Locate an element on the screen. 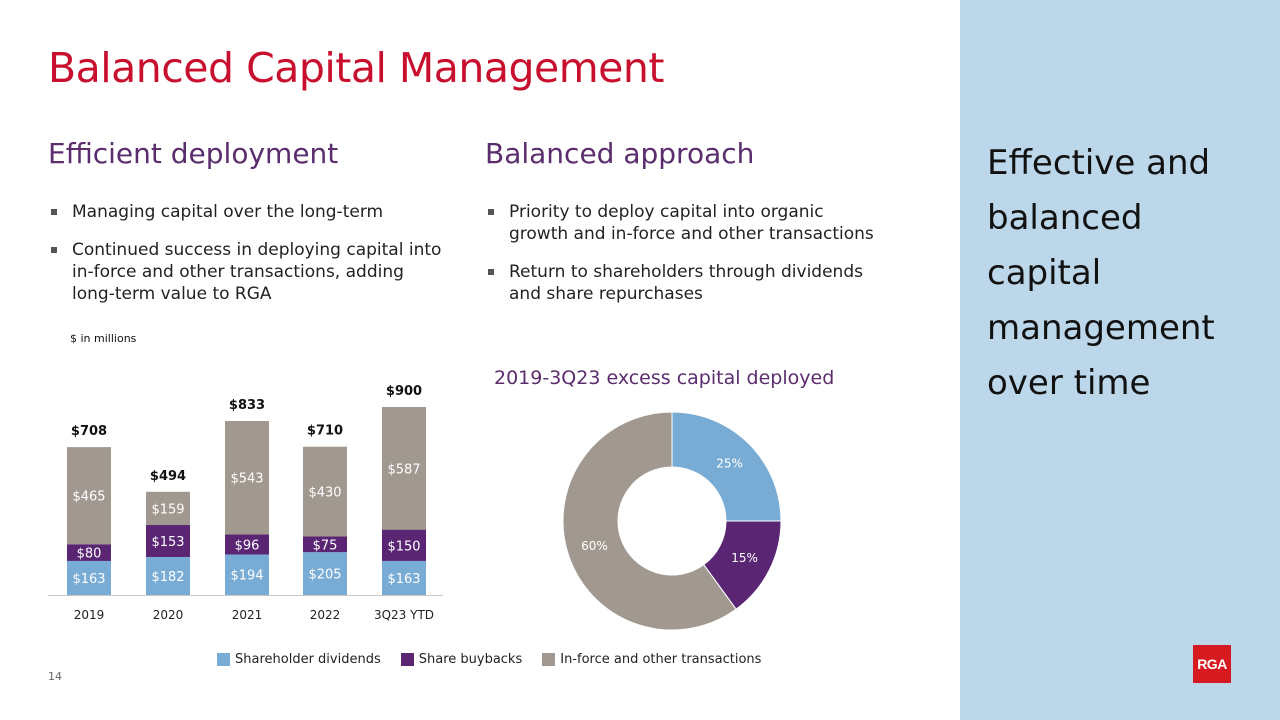 The height and width of the screenshot is (720, 1280). bar-total-label: $494 is located at coordinates (168, 476).